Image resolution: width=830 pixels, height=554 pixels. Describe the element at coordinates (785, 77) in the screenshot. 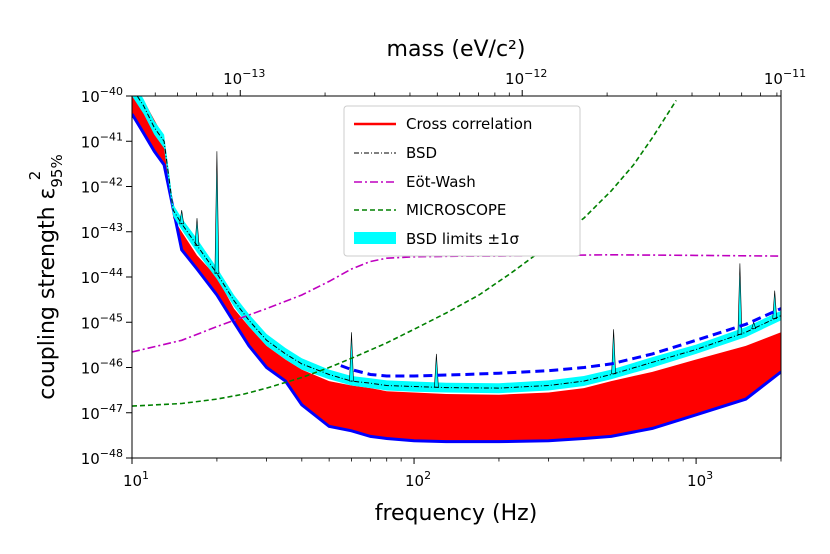

I see `top-tick-label-2: 10−11` at that location.